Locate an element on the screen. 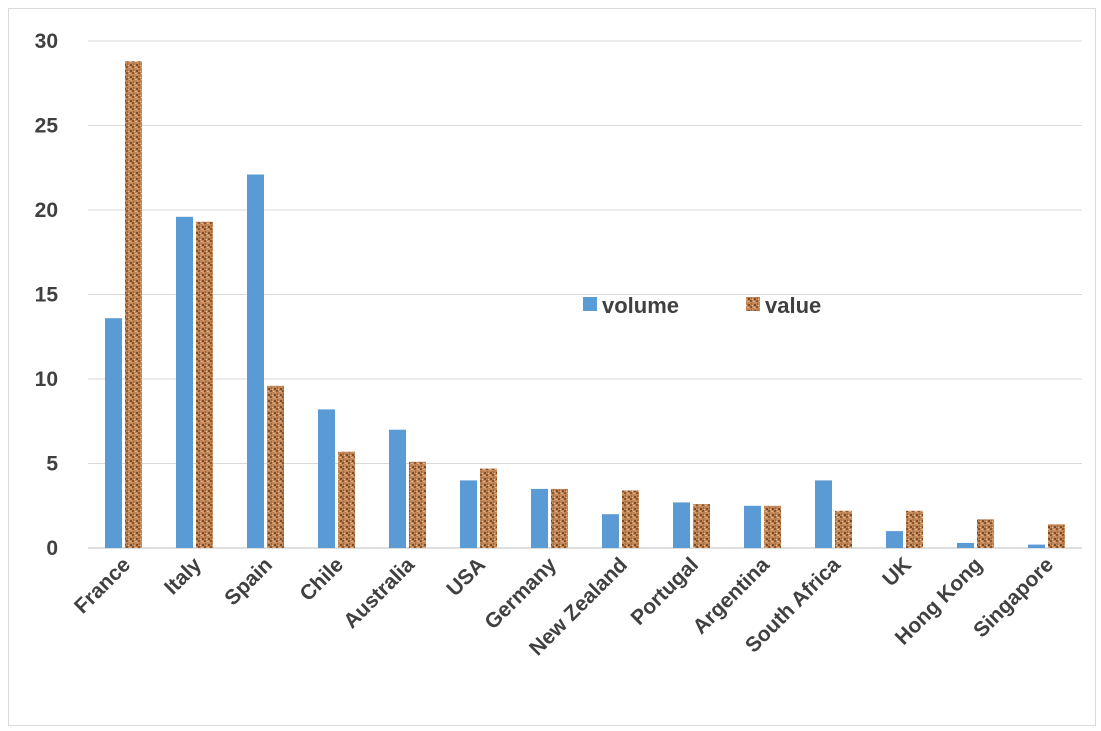 This screenshot has width=1101, height=731. y-axis-ticks: 0 5 10 15 20 25 30 is located at coordinates (47, 295).